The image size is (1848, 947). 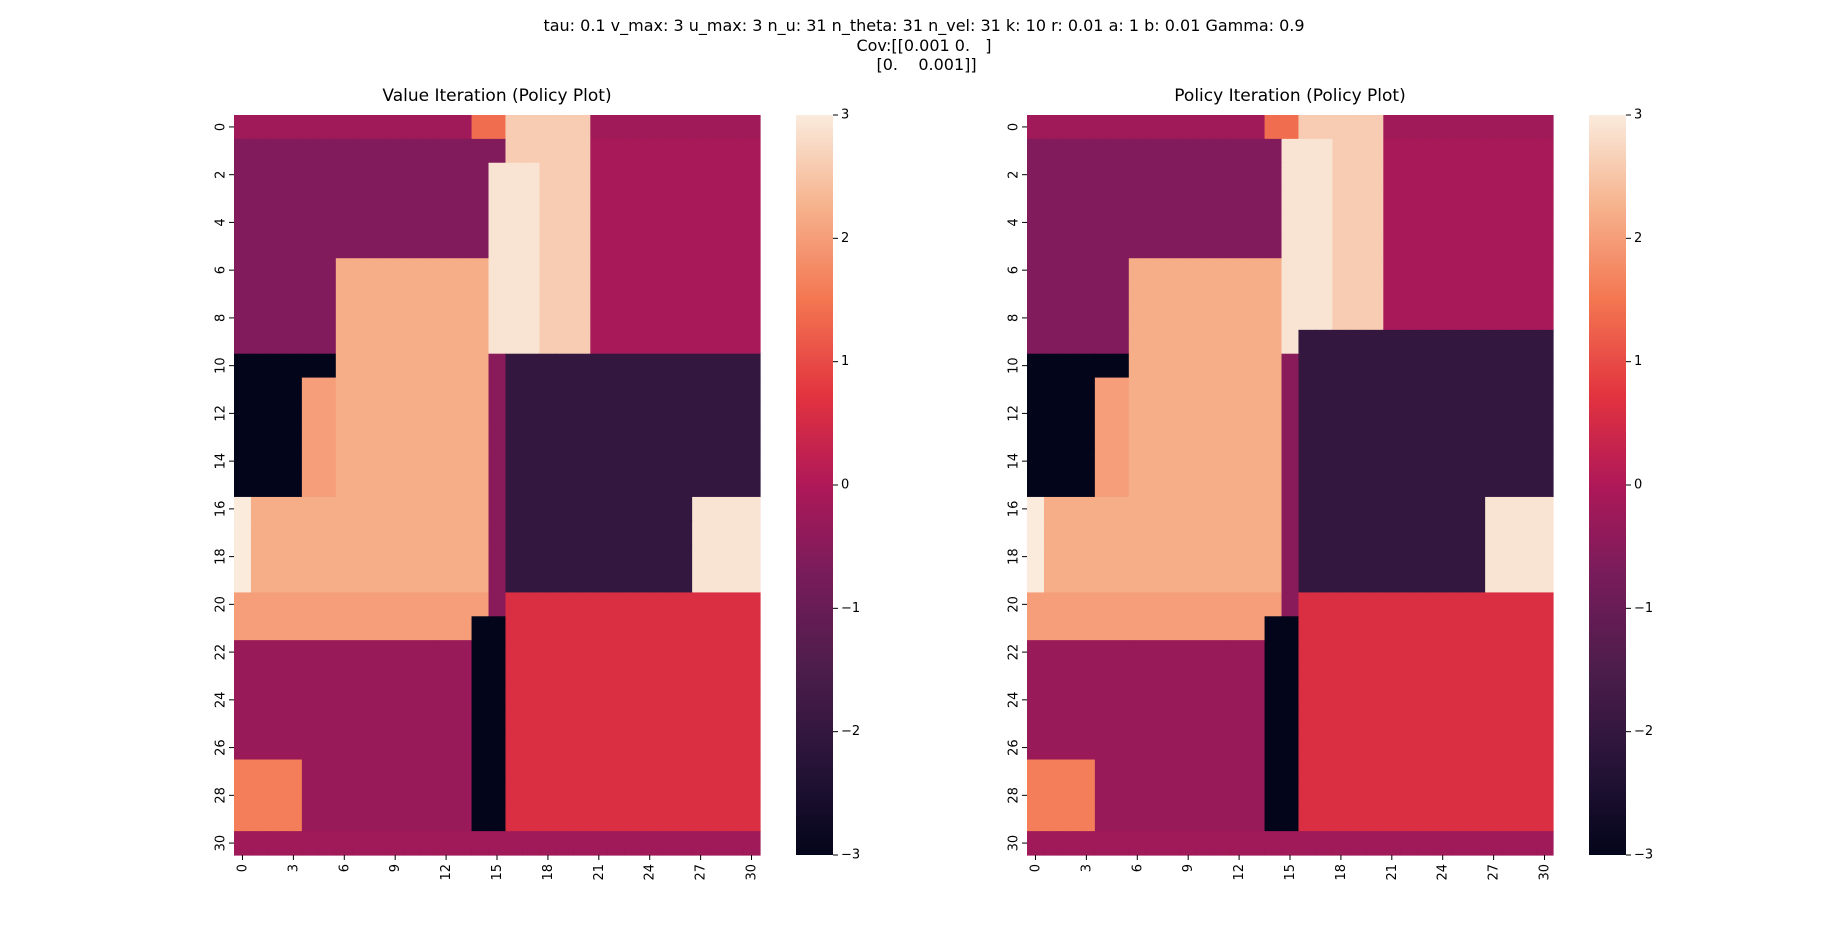 What do you see at coordinates (1014, 127) in the screenshot?
I see `y-tick-label: 0` at bounding box center [1014, 127].